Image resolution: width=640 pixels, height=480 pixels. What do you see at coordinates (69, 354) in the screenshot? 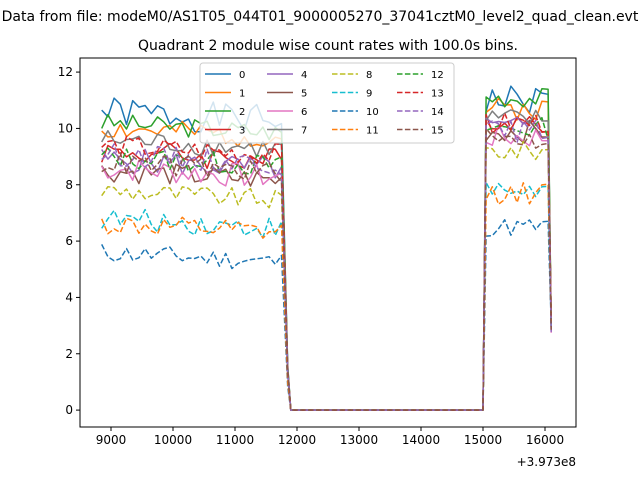
I see `y-tick-label: 2` at bounding box center [69, 354].